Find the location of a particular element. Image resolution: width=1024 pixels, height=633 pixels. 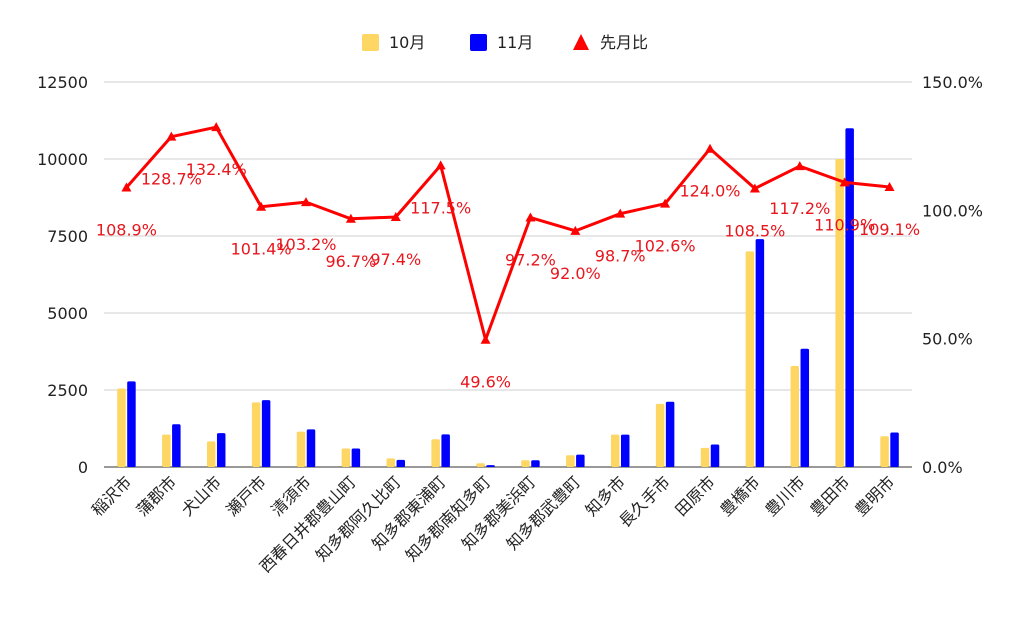

category-label: 豊田市 is located at coordinates (829, 495).